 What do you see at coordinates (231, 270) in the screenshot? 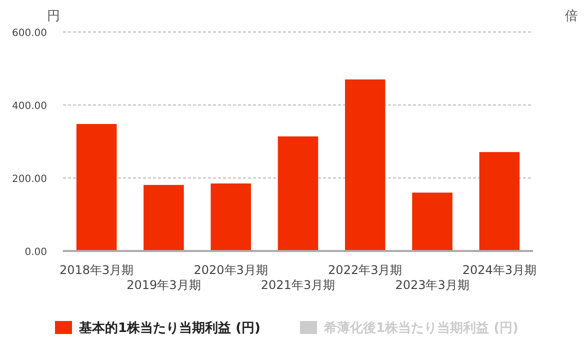
I see `x-tick-label: 2020年3月期` at bounding box center [231, 270].